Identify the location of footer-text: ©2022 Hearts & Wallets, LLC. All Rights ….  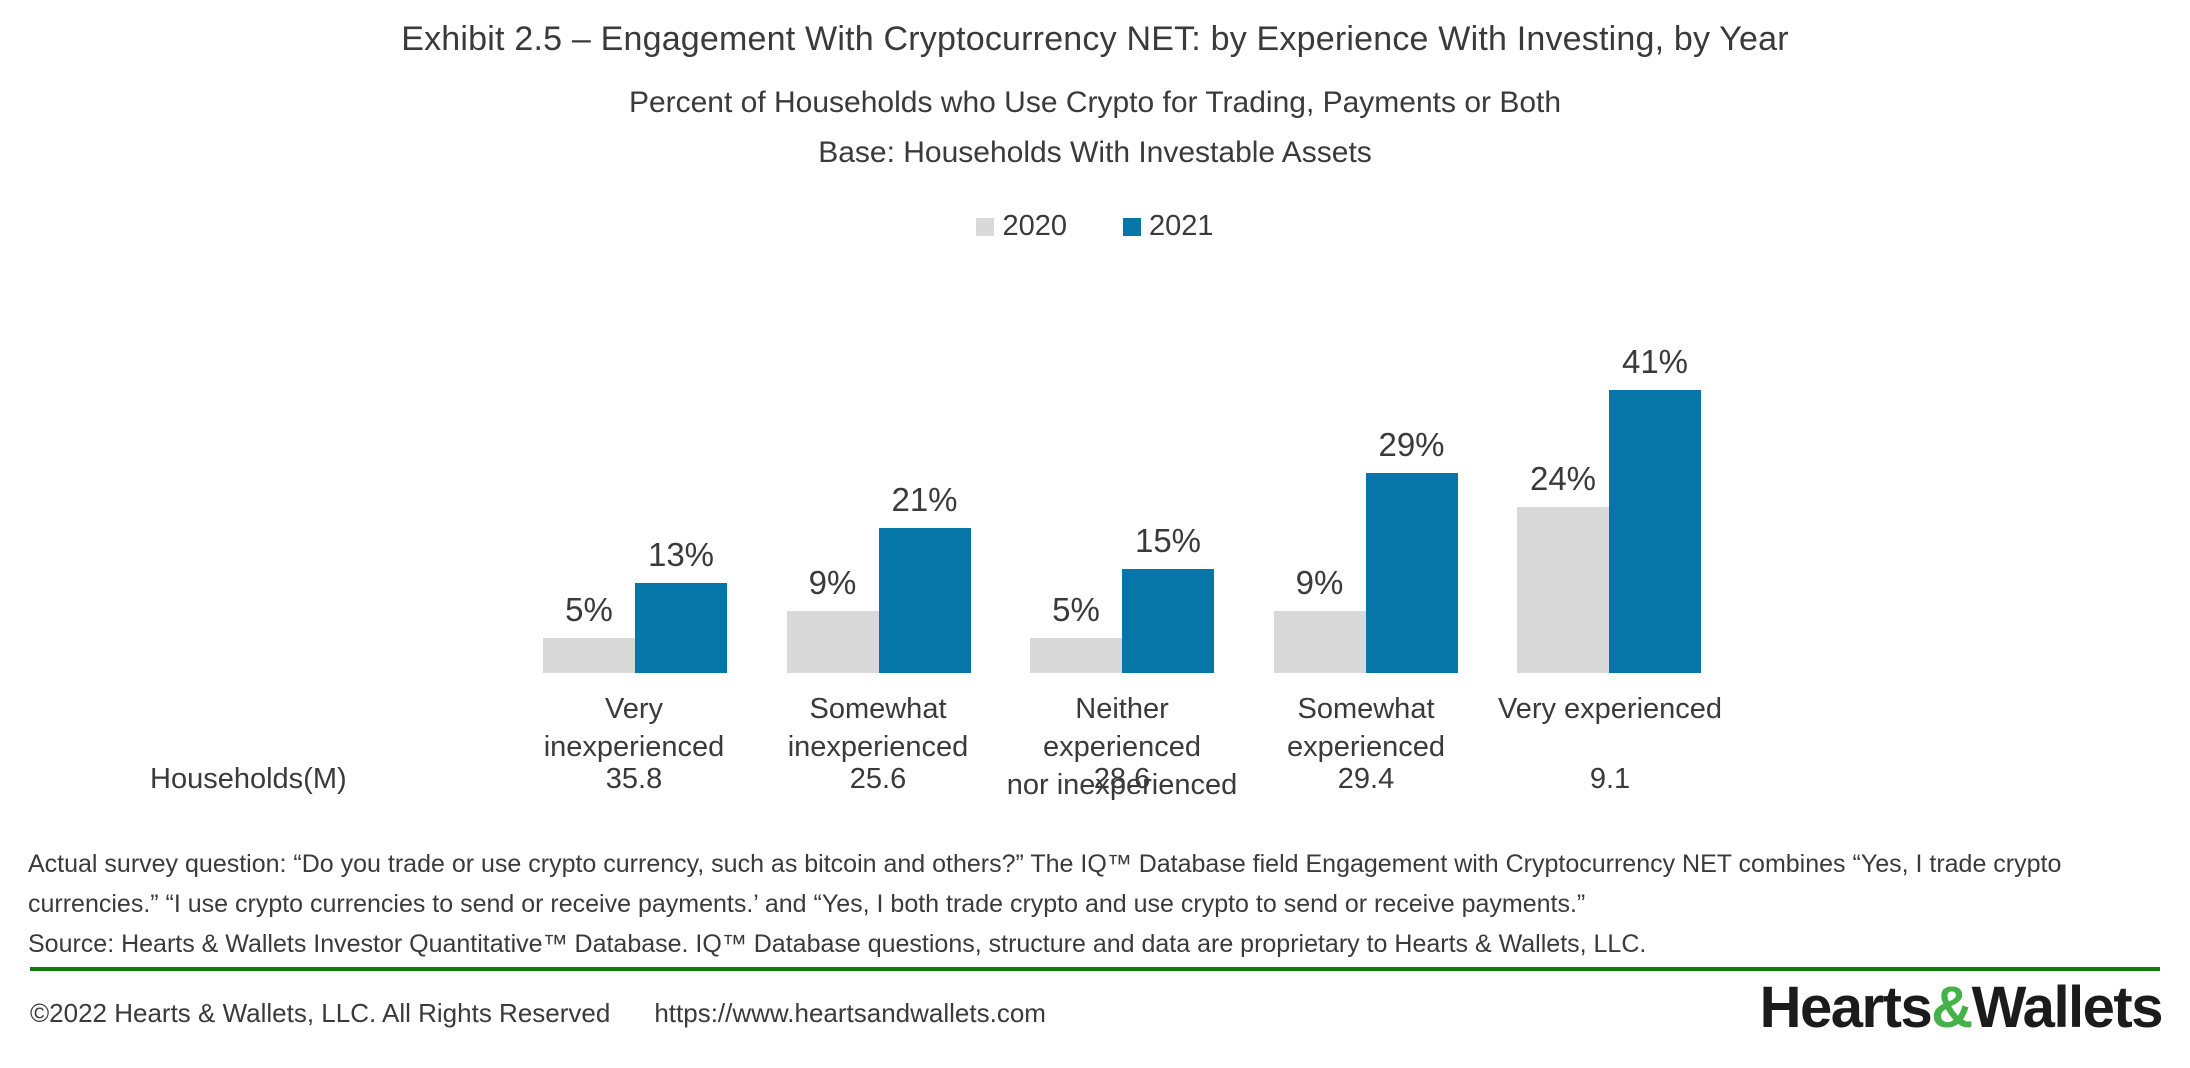
(538, 1013).